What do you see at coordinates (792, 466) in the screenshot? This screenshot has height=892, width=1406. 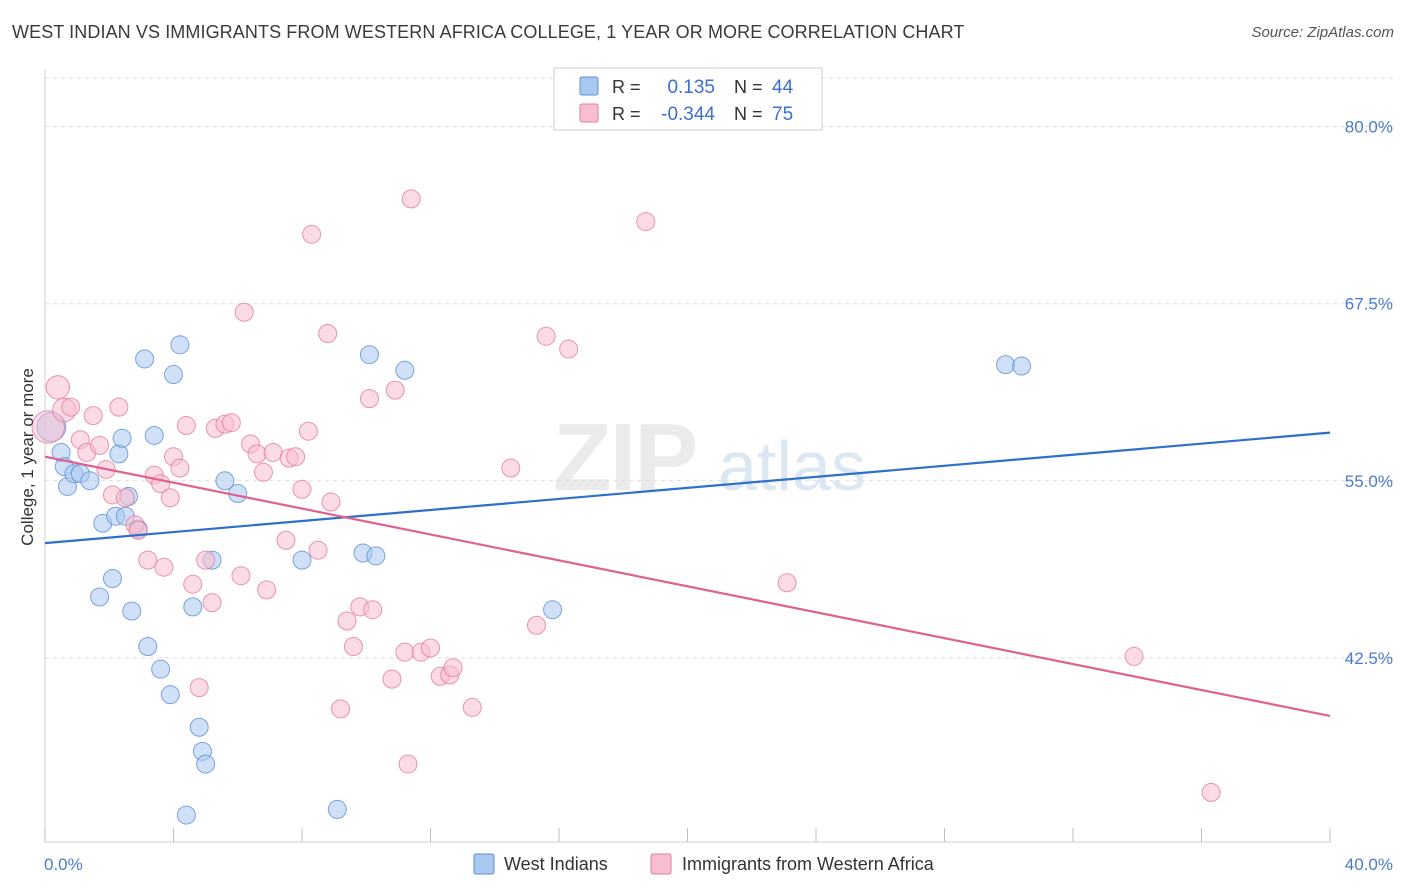 I see `watermark-atlas: atlas` at bounding box center [792, 466].